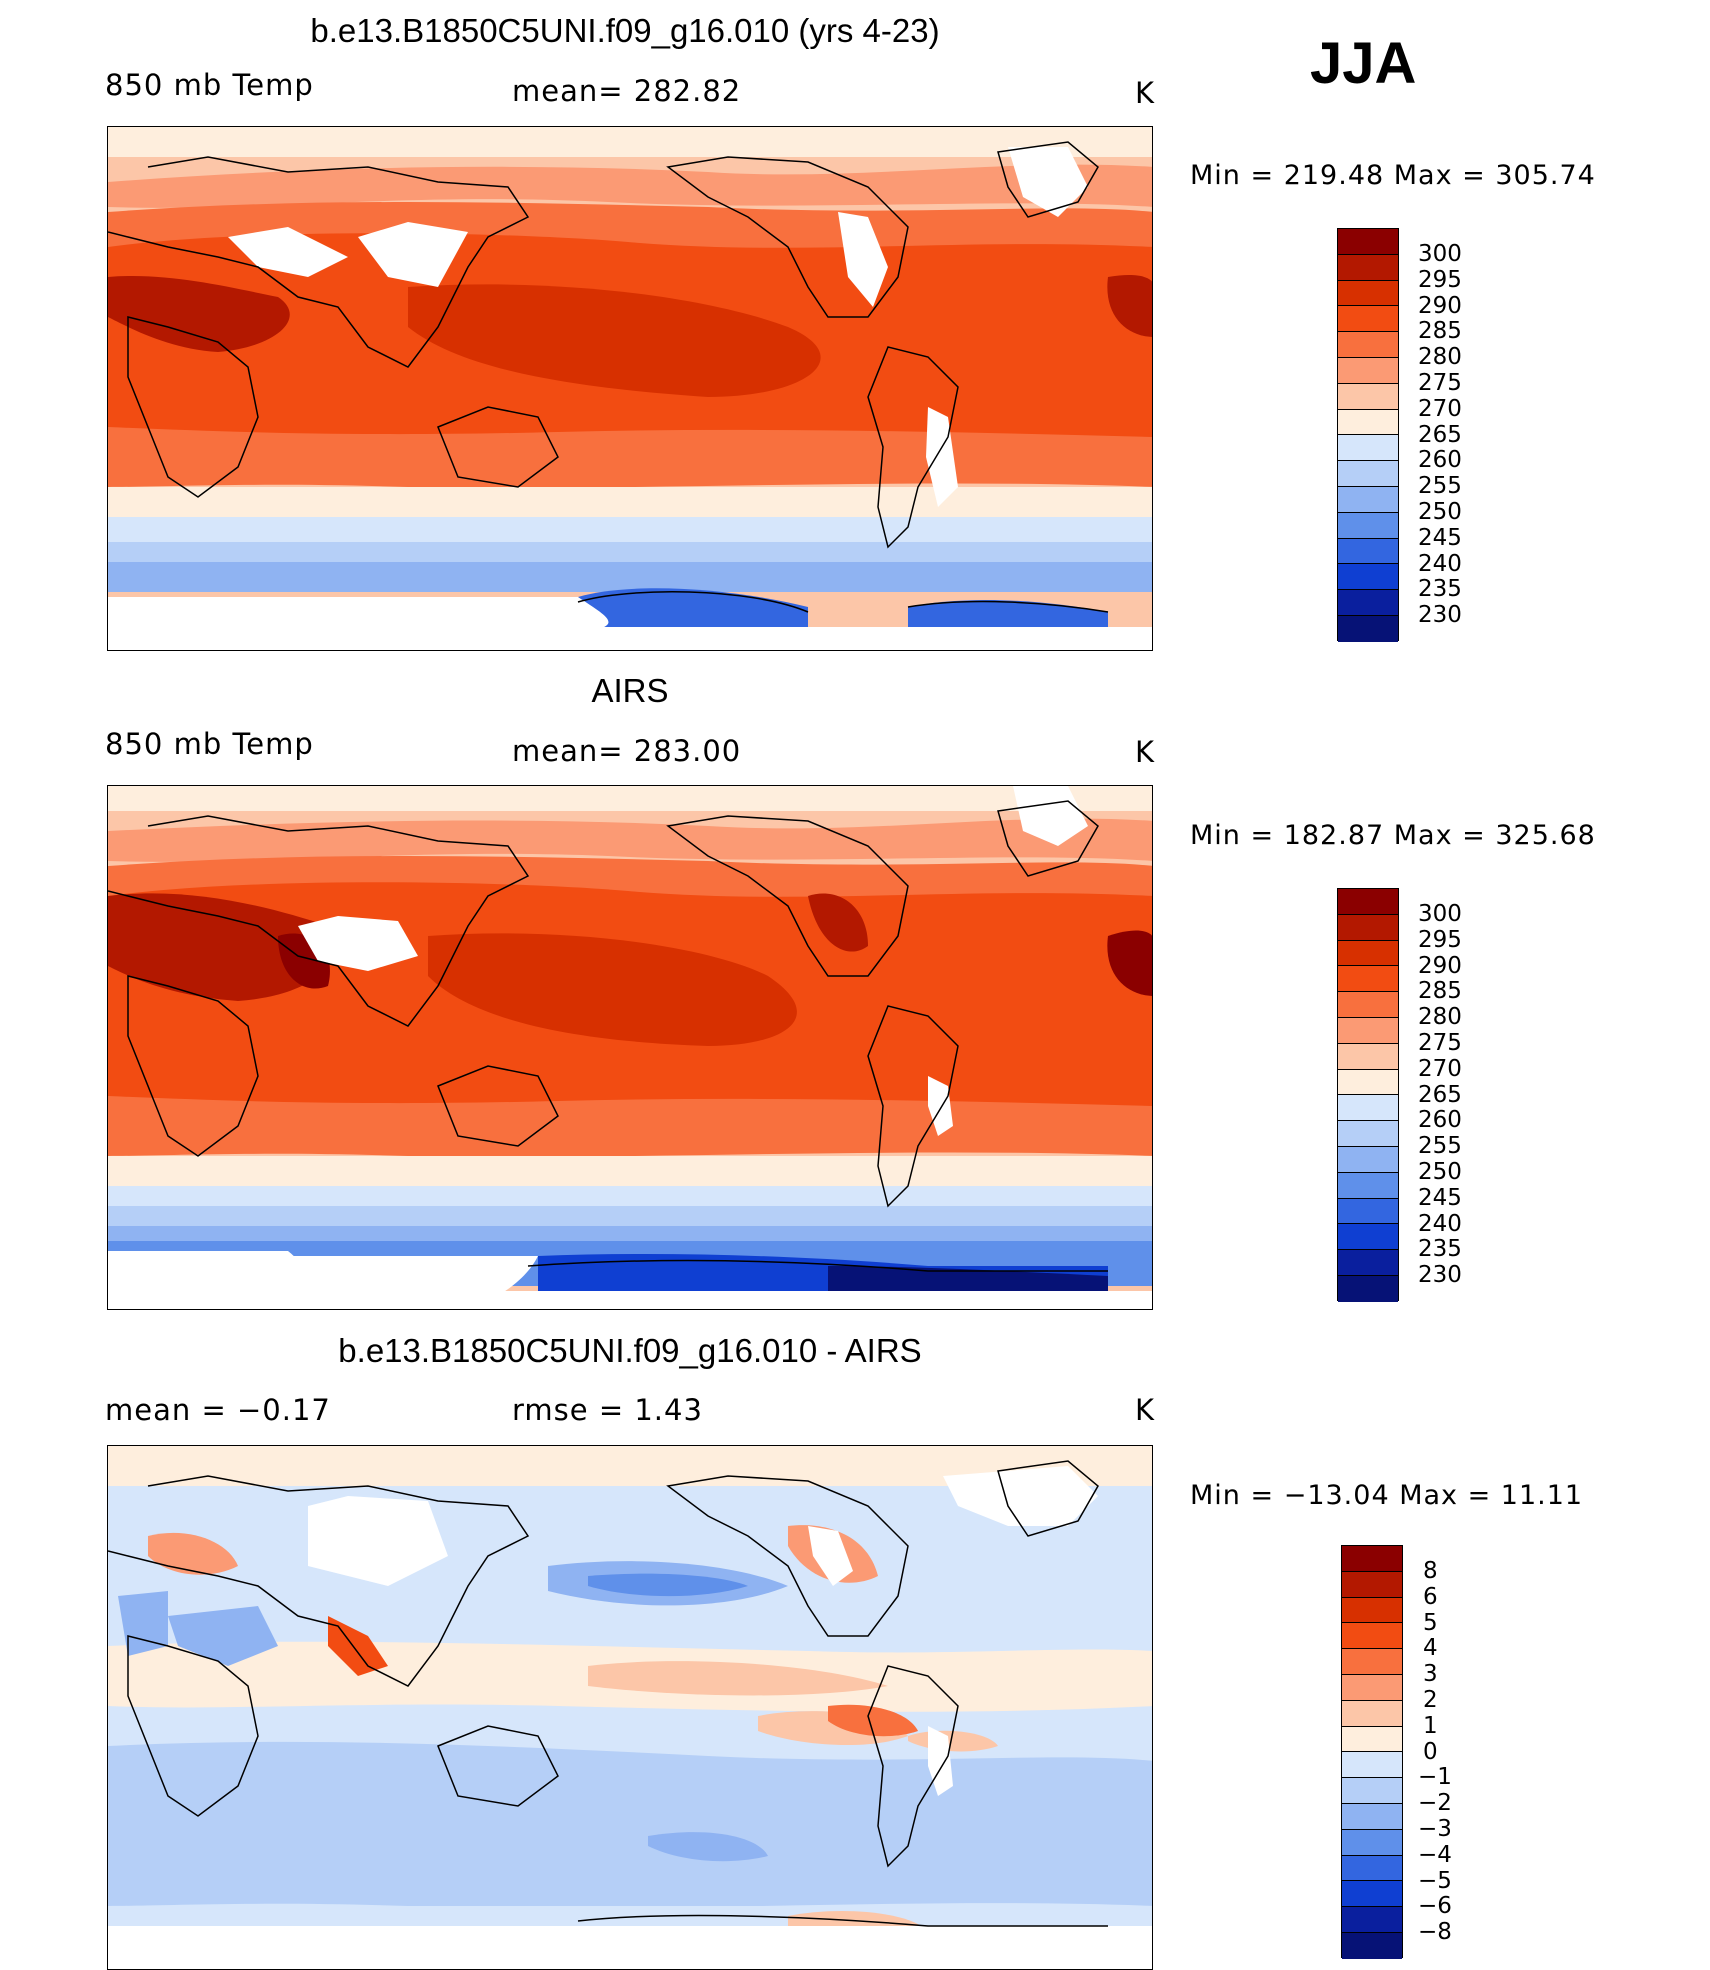 The height and width of the screenshot is (1970, 1710). Describe the element at coordinates (1440, 966) in the screenshot. I see `cbar-tick-label: 290` at that location.